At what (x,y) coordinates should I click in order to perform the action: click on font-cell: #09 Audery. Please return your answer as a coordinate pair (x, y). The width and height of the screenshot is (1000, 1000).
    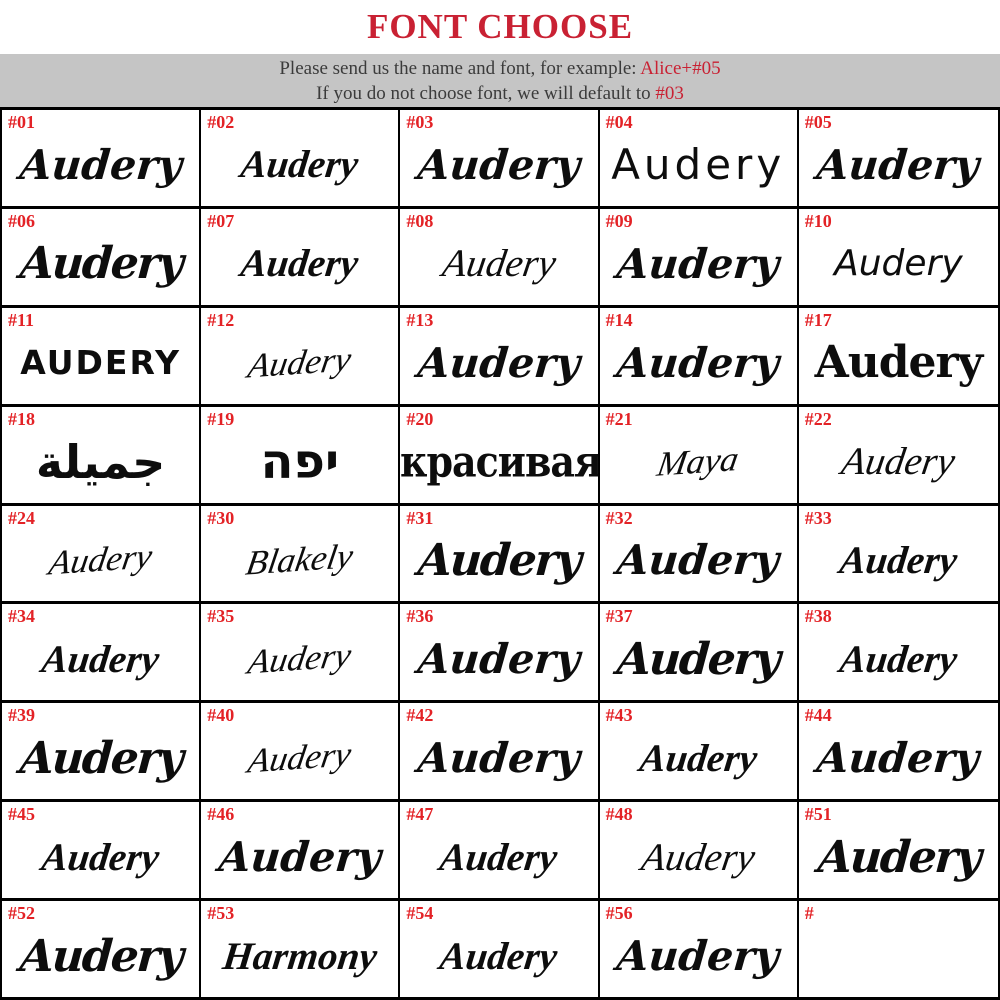
    Looking at the image, I should click on (699, 258).